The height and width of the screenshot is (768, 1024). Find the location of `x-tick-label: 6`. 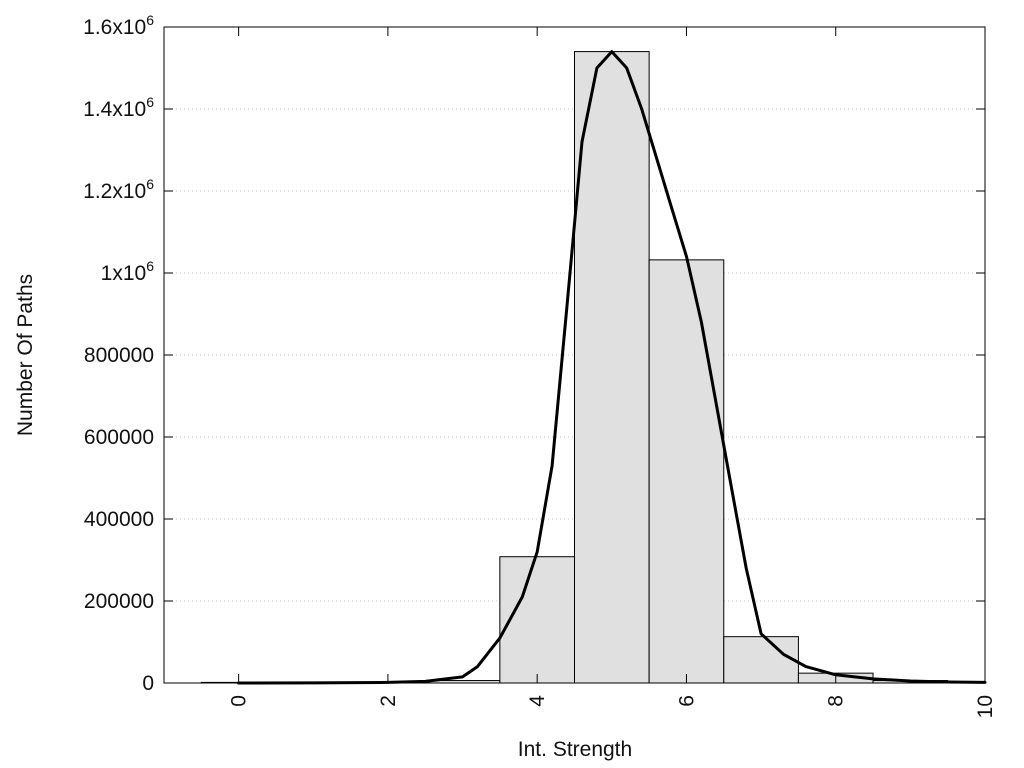

x-tick-label: 6 is located at coordinates (686, 701).